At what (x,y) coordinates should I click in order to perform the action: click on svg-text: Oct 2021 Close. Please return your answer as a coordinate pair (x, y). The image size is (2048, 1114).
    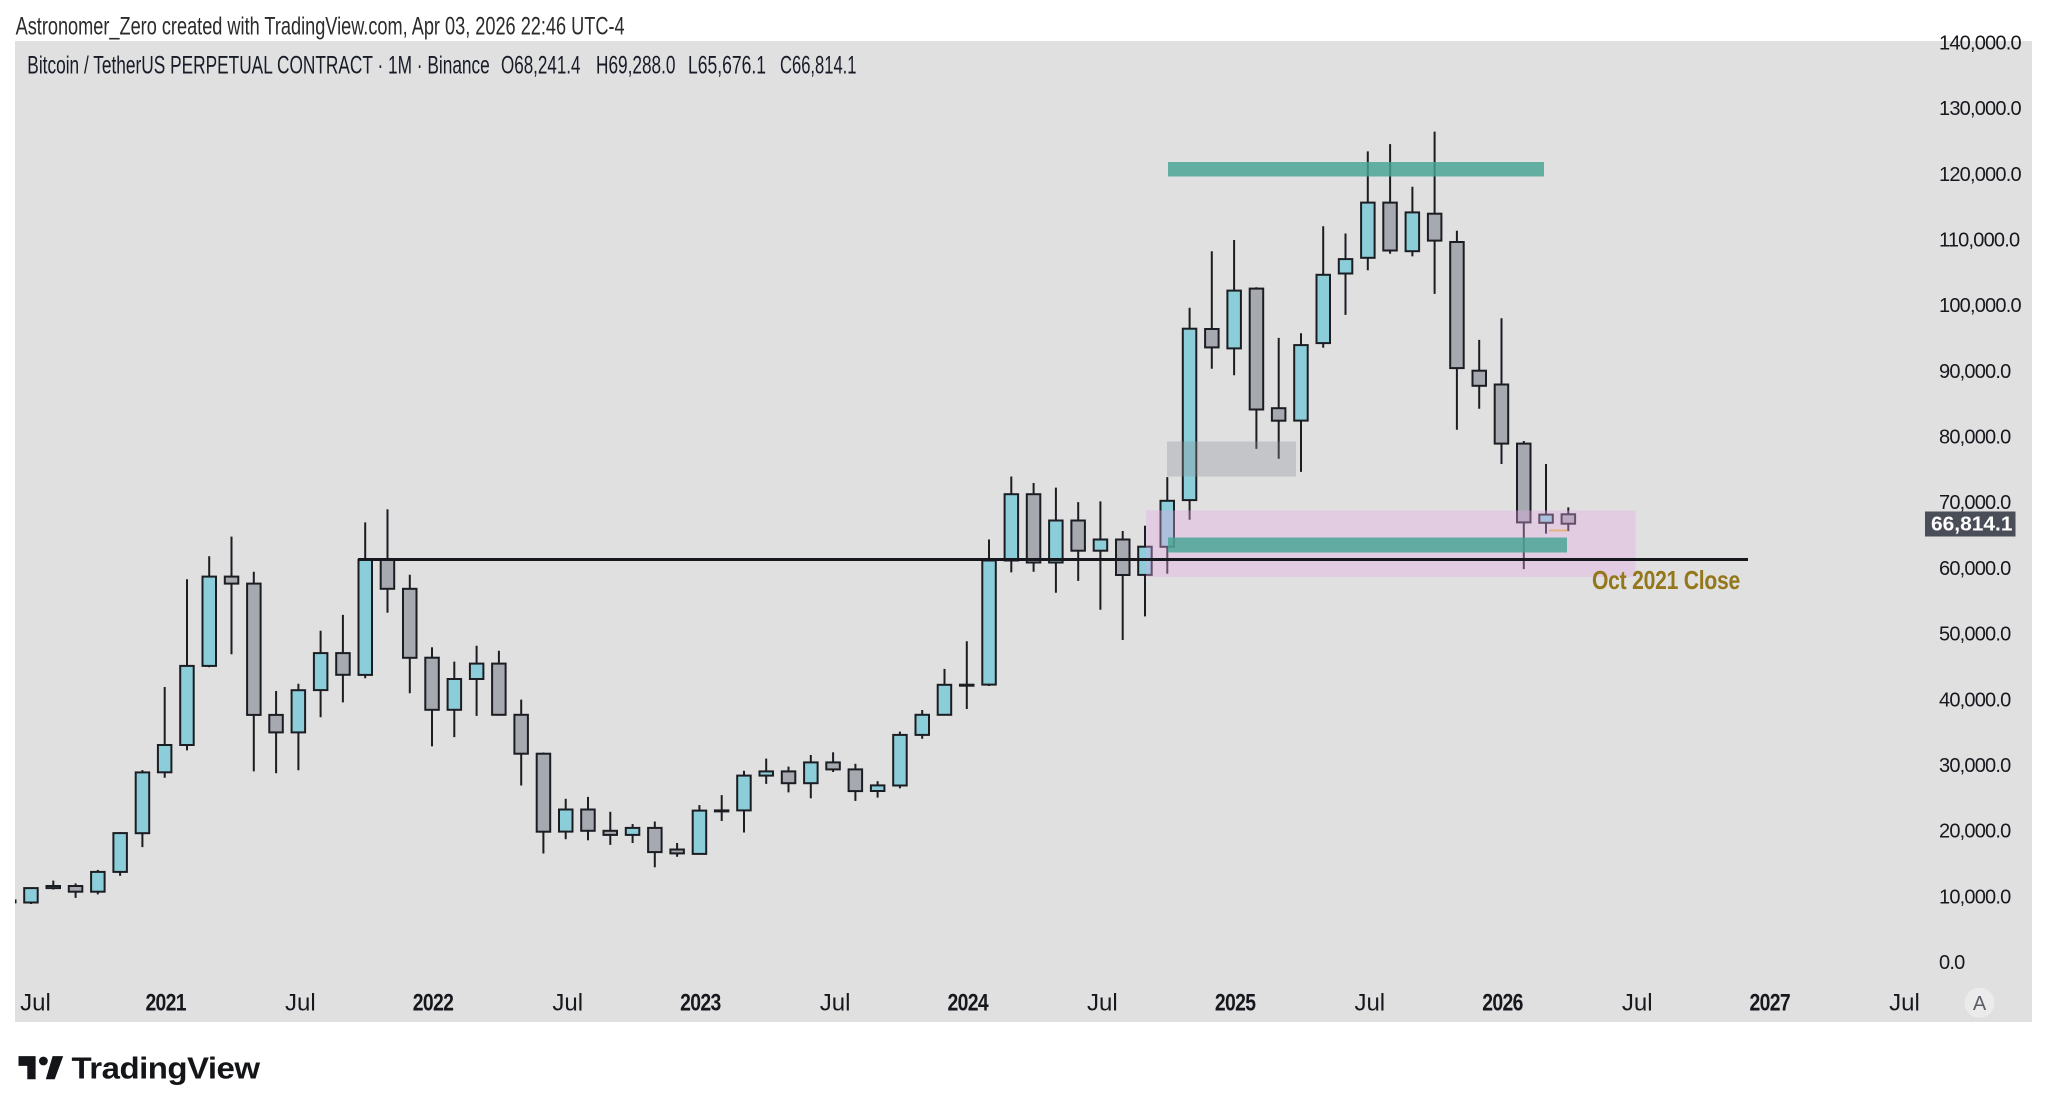
    Looking at the image, I should click on (1666, 580).